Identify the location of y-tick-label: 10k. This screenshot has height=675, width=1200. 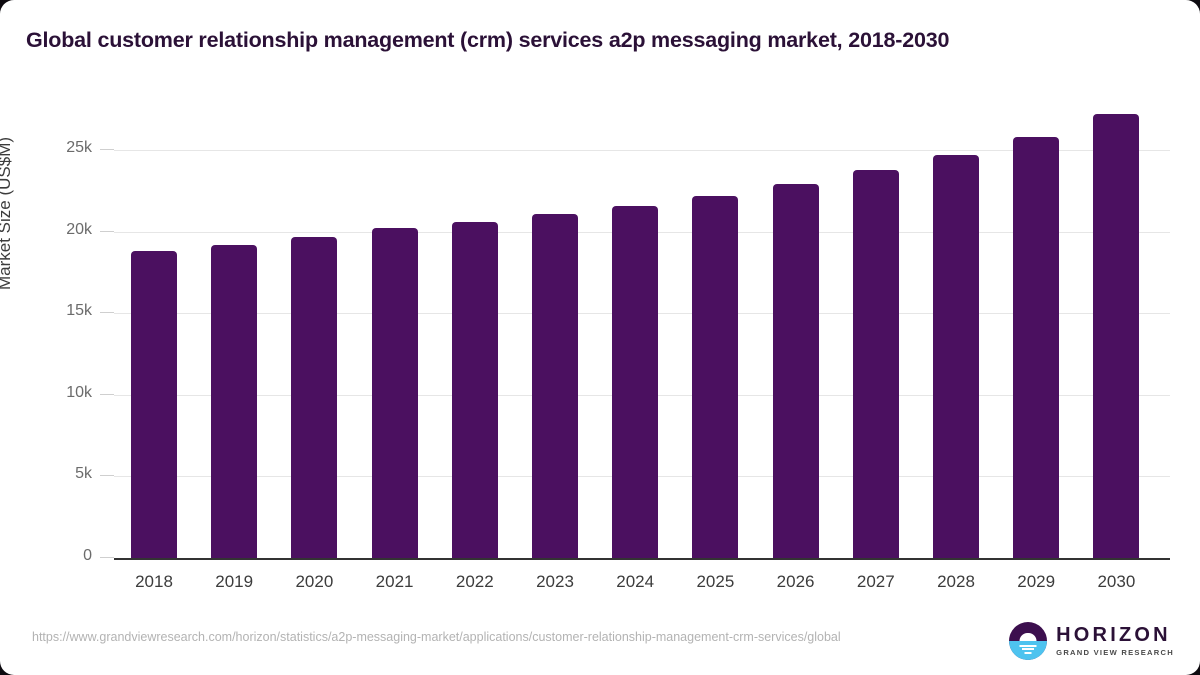
(79, 392).